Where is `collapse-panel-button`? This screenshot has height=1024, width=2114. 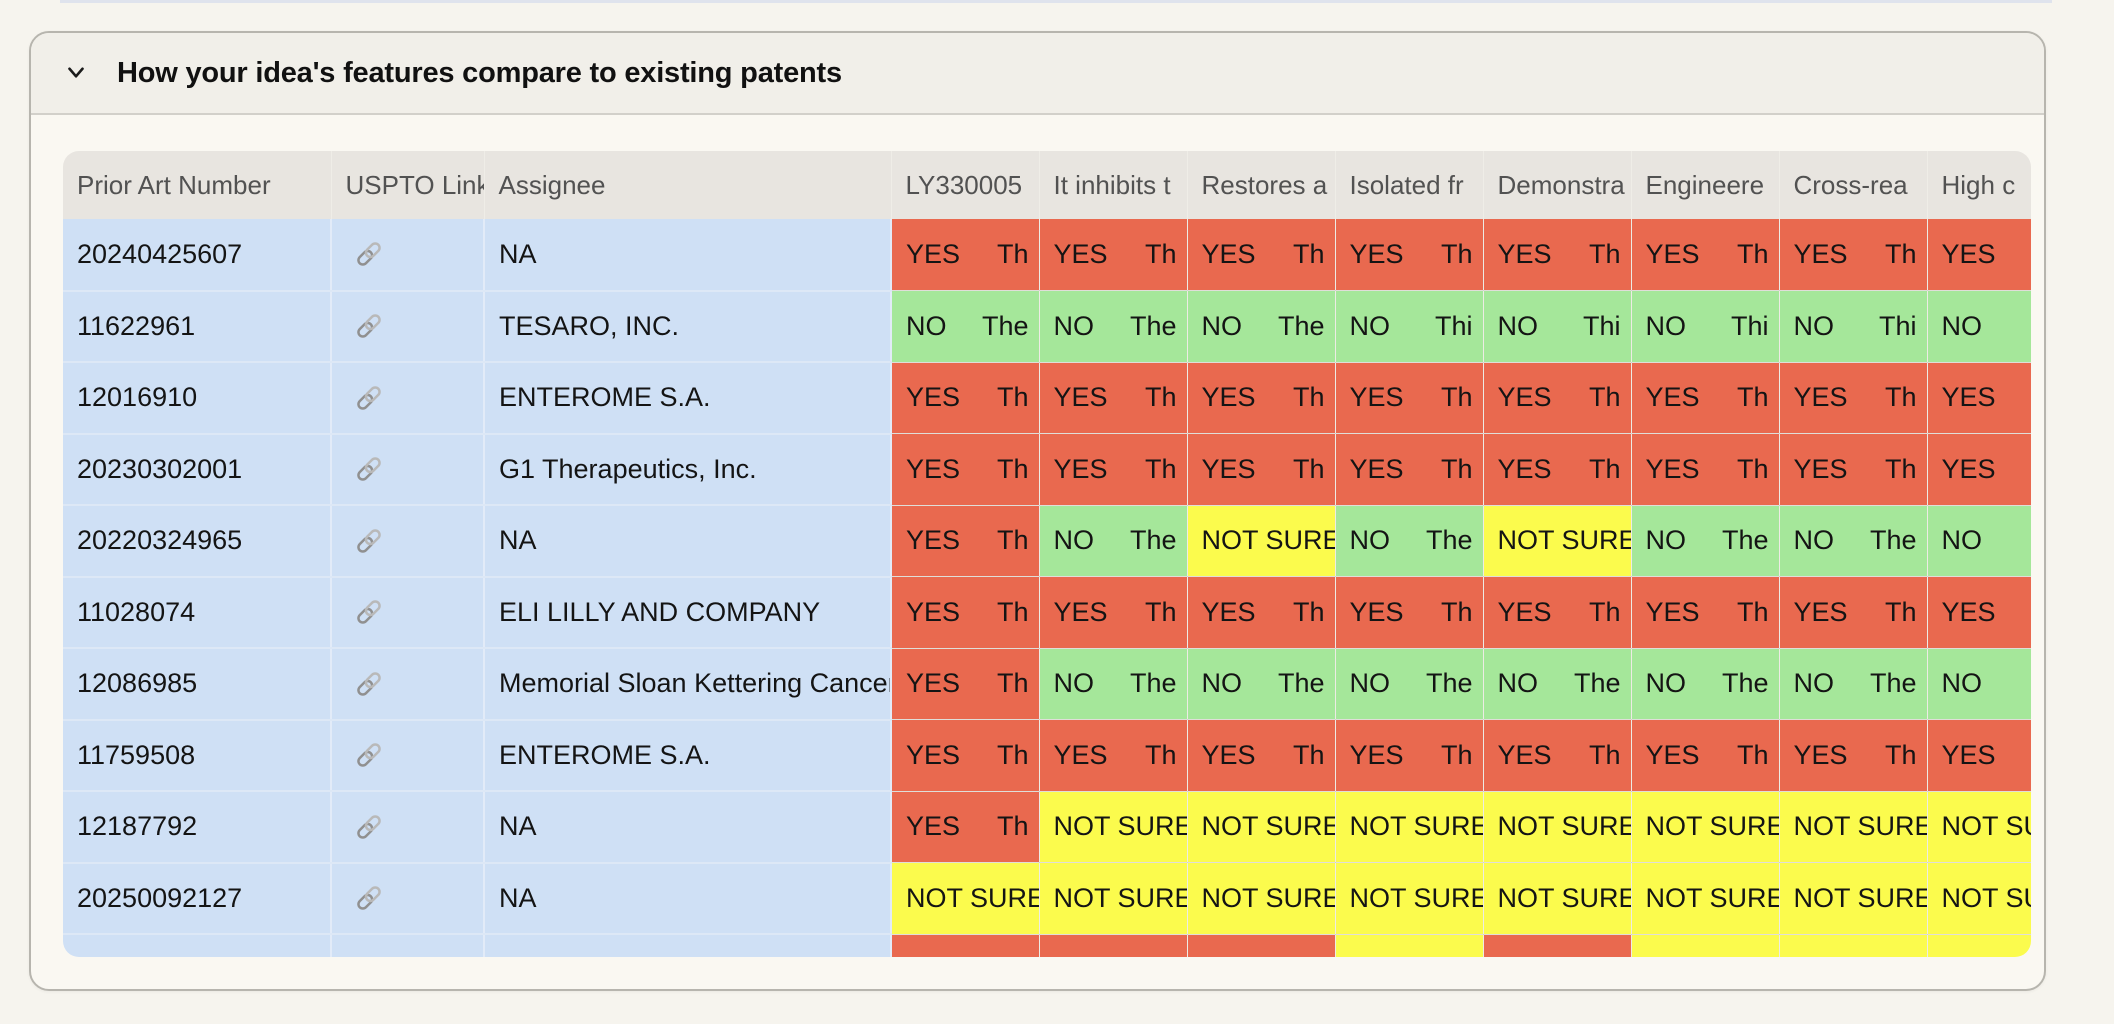
collapse-panel-button is located at coordinates (76, 73).